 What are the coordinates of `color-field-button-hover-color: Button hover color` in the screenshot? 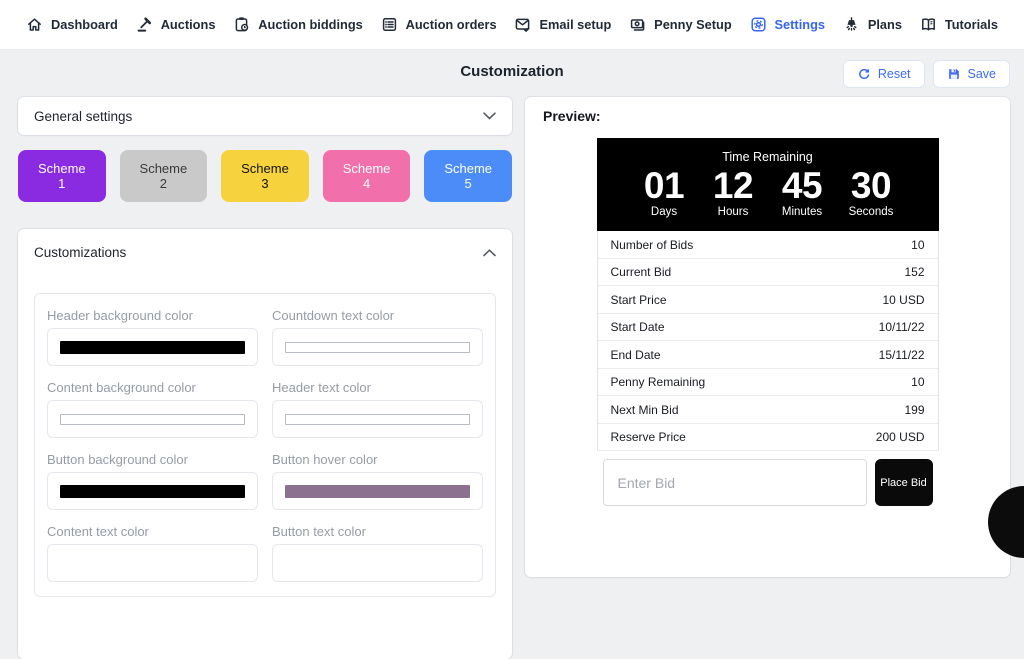 It's located at (377, 481).